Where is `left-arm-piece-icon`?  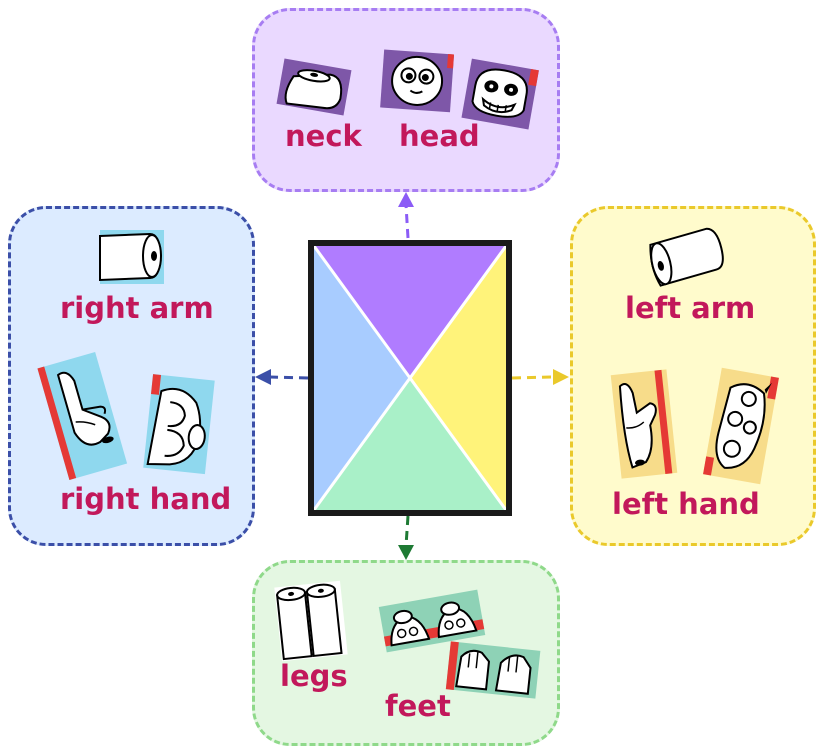
left-arm-piece-icon is located at coordinates (686, 257).